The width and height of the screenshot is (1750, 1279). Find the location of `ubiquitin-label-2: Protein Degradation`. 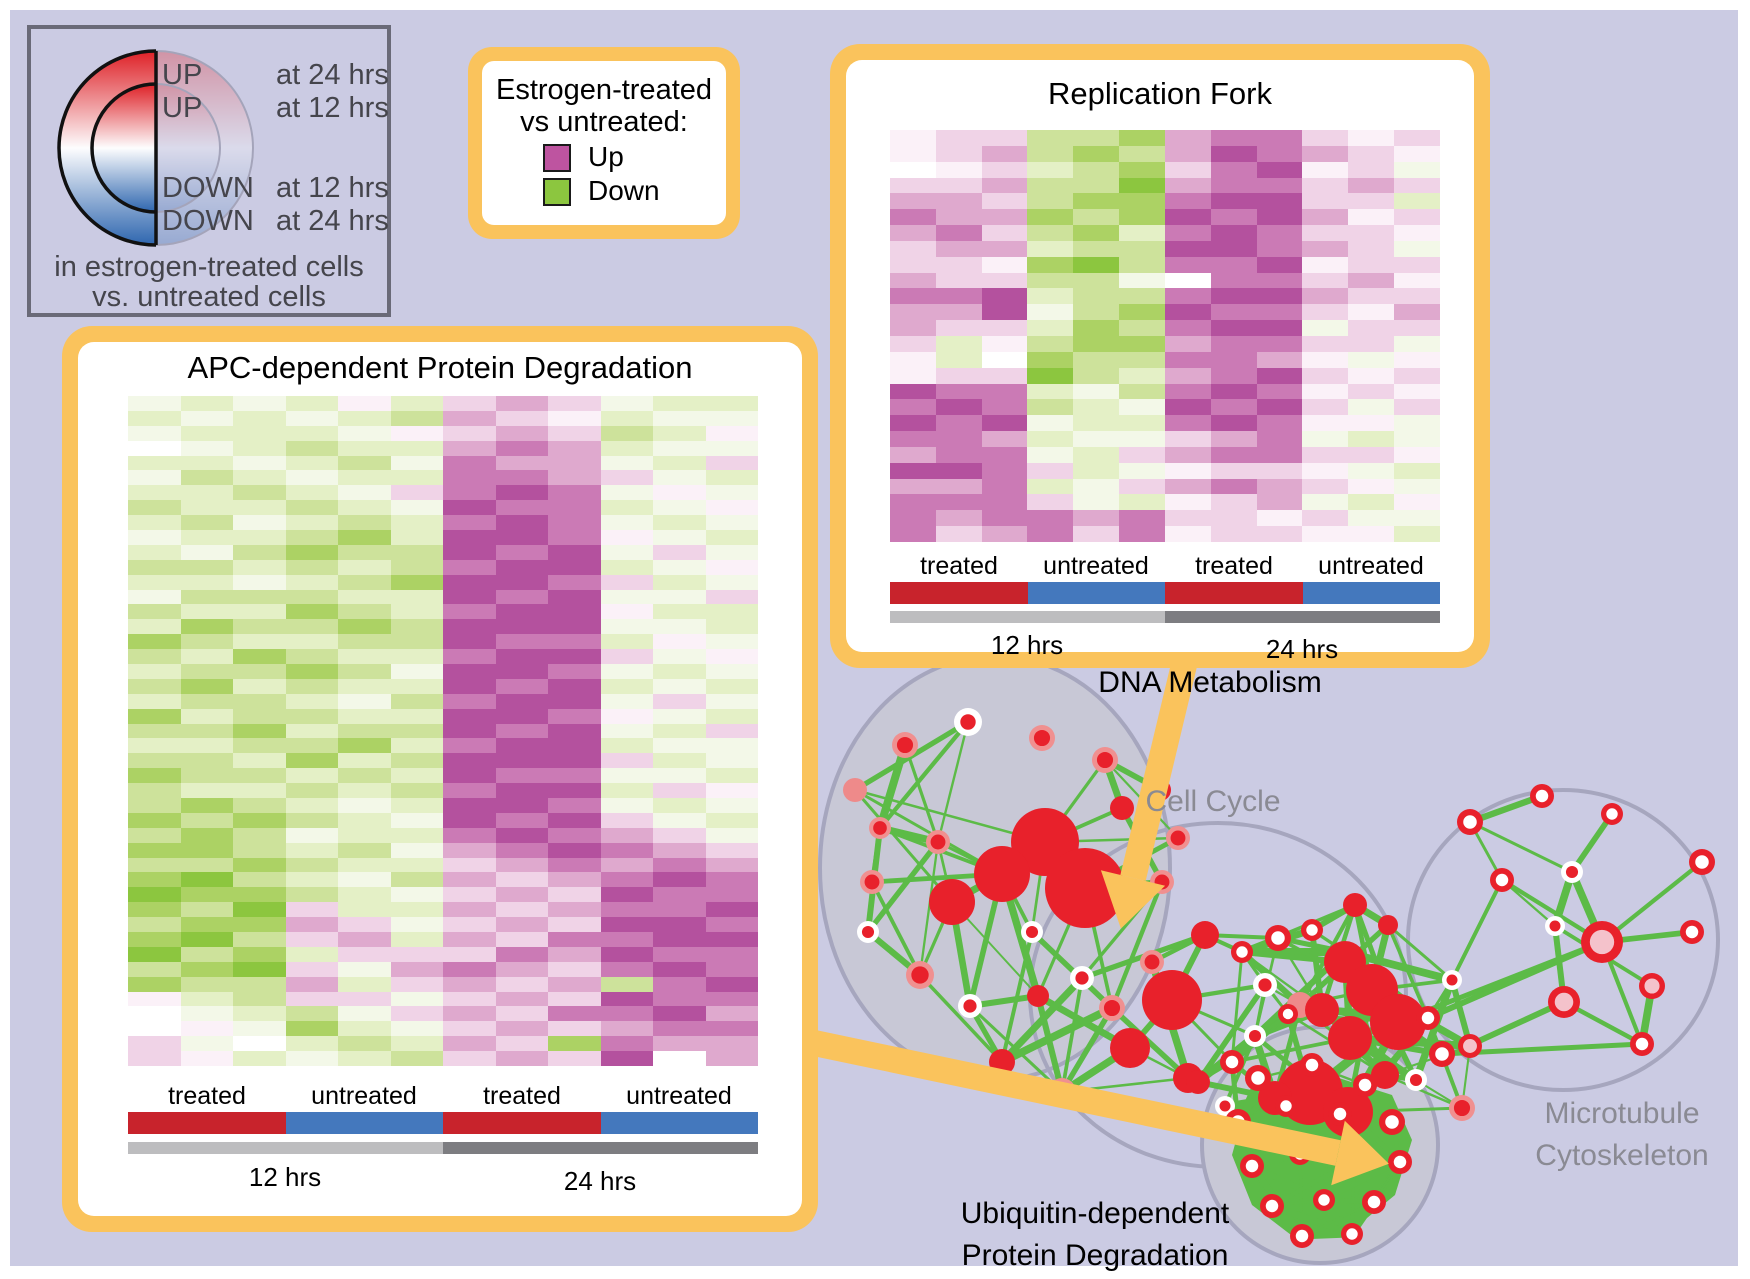

ubiquitin-label-2: Protein Degradation is located at coordinates (1095, 1255).